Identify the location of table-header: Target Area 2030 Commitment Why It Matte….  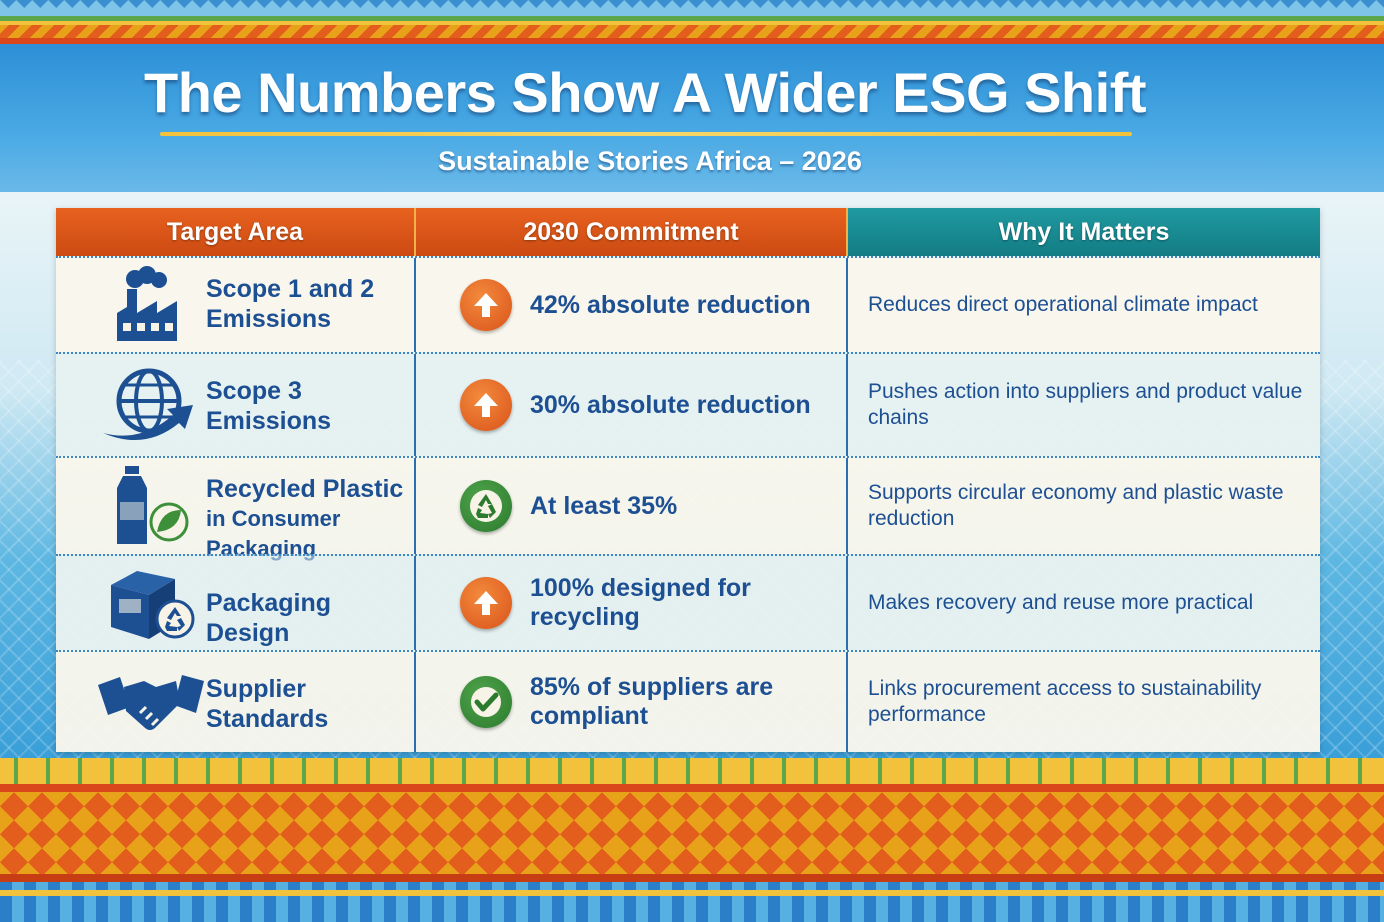
(688, 232).